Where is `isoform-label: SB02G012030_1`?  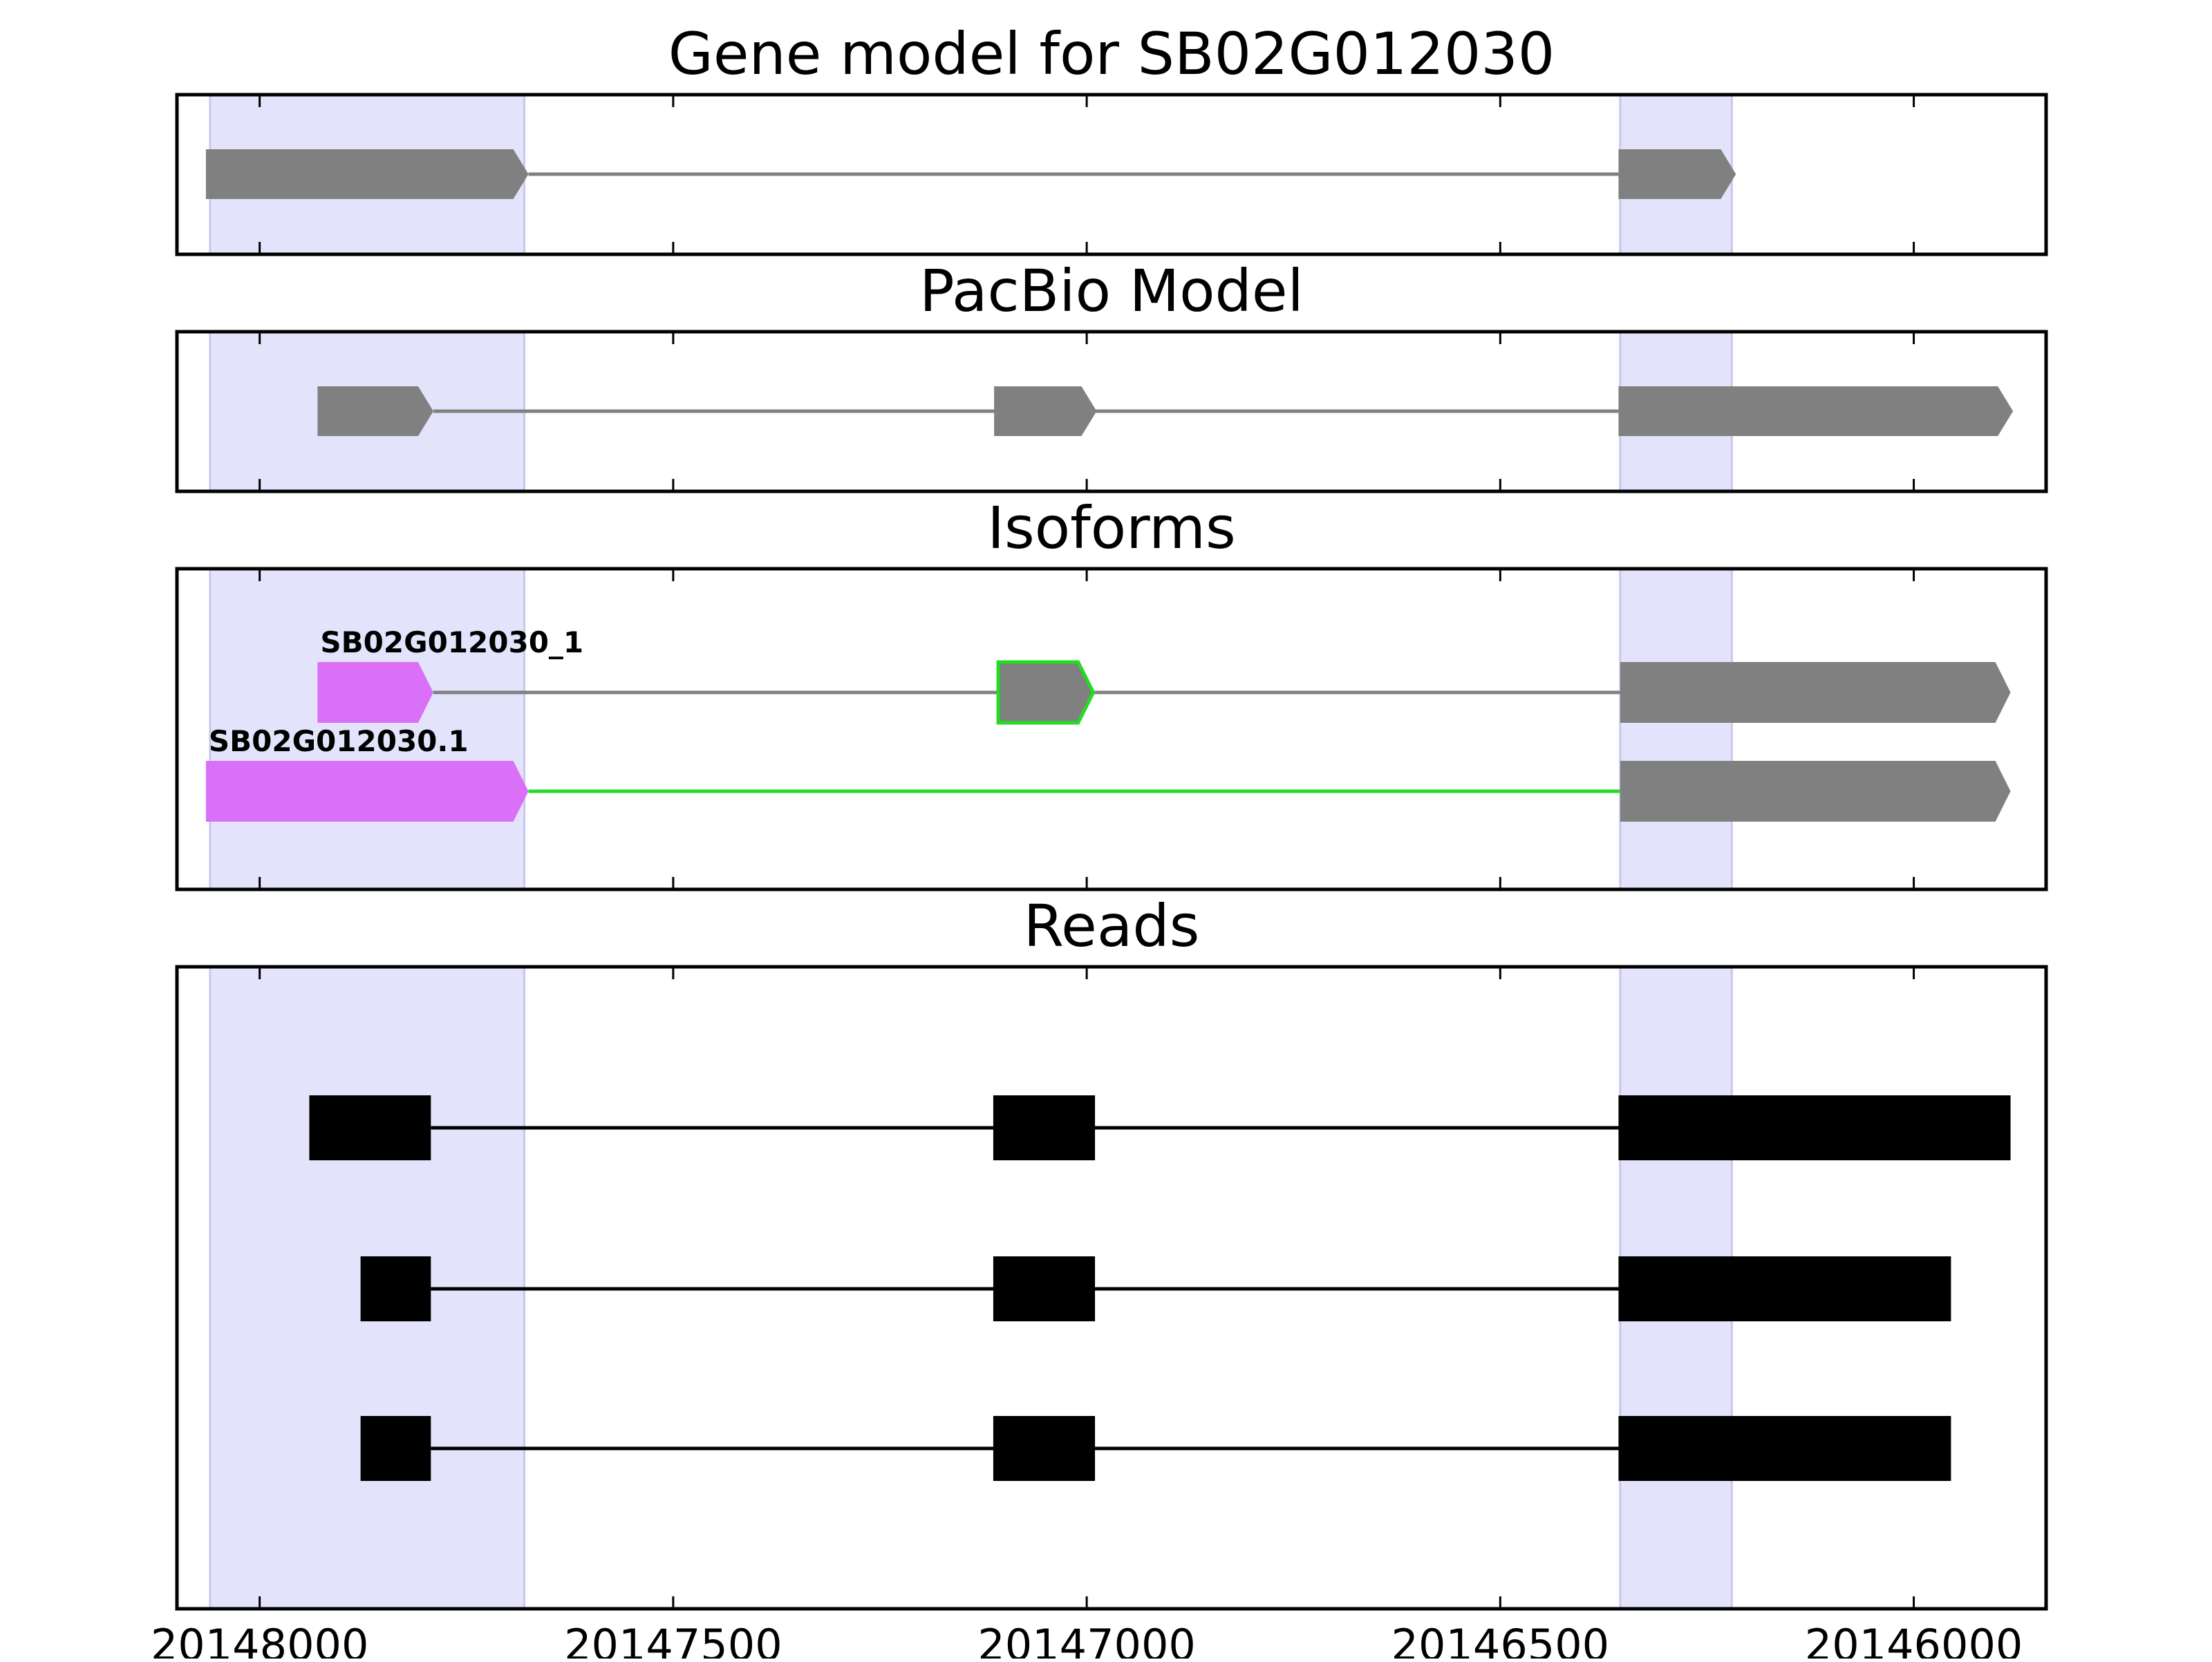
isoform-label: SB02G012030_1 is located at coordinates (452, 642).